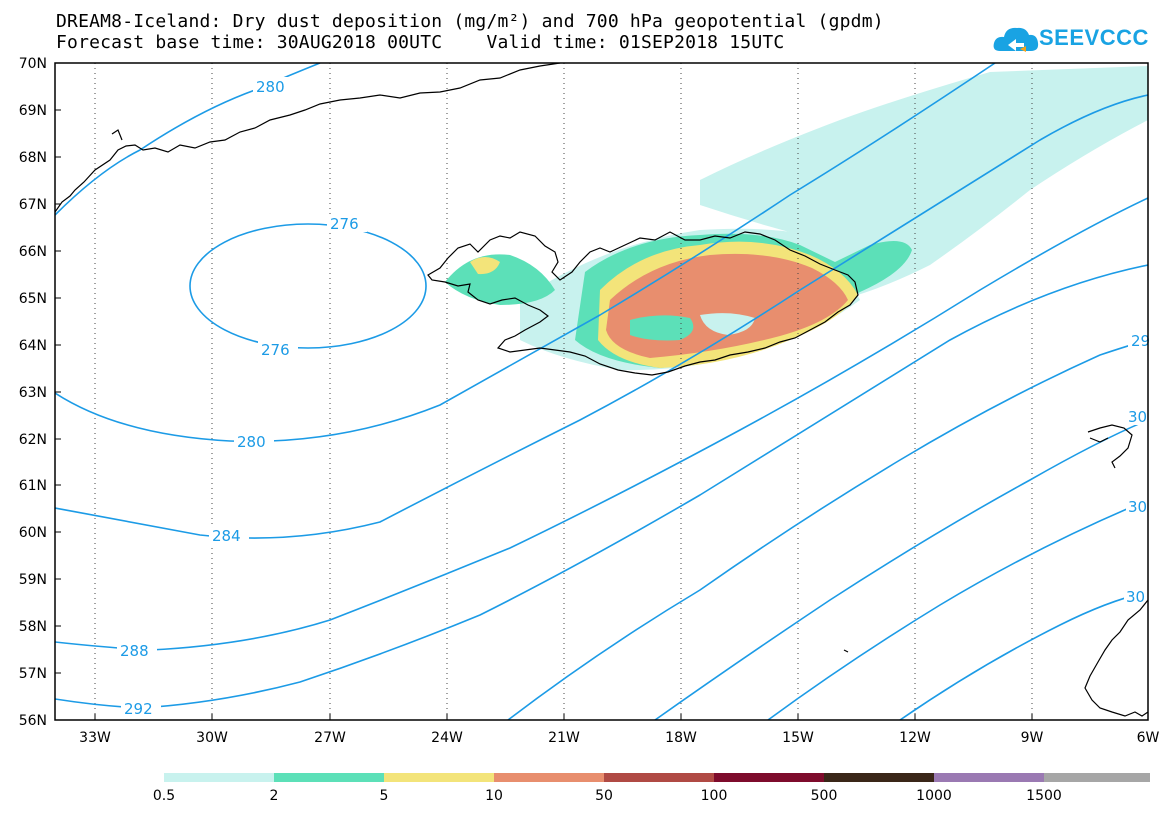 The height and width of the screenshot is (815, 1175). Describe the element at coordinates (1016, 39) in the screenshot. I see `cloud-icon` at that location.